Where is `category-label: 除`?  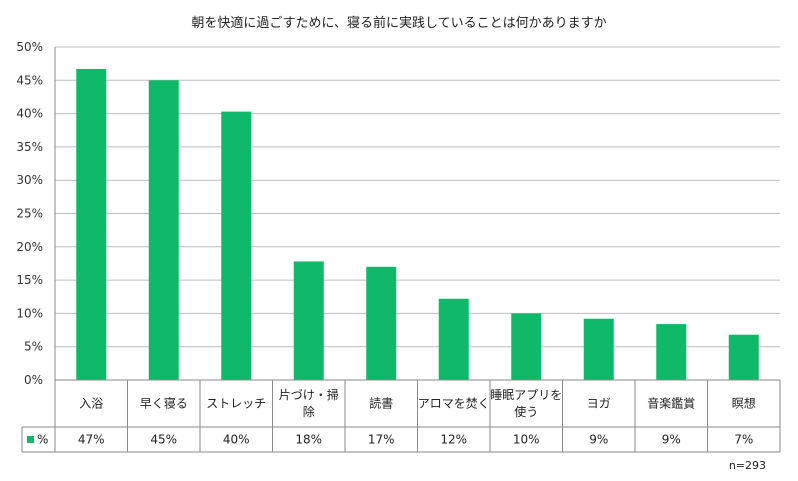
category-label: 除 is located at coordinates (309, 411).